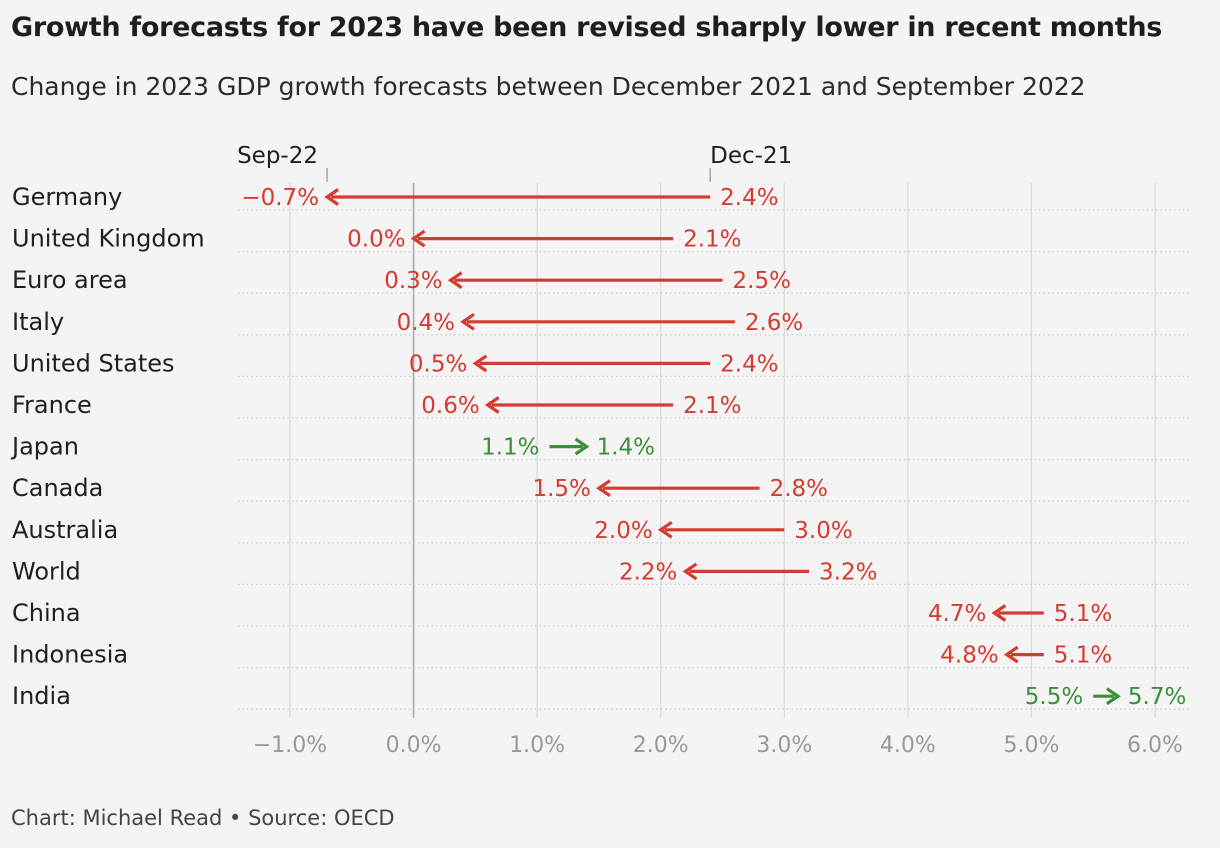 This screenshot has height=848, width=1220. Describe the element at coordinates (414, 745) in the screenshot. I see `x-tick-label: 0.0%` at that location.